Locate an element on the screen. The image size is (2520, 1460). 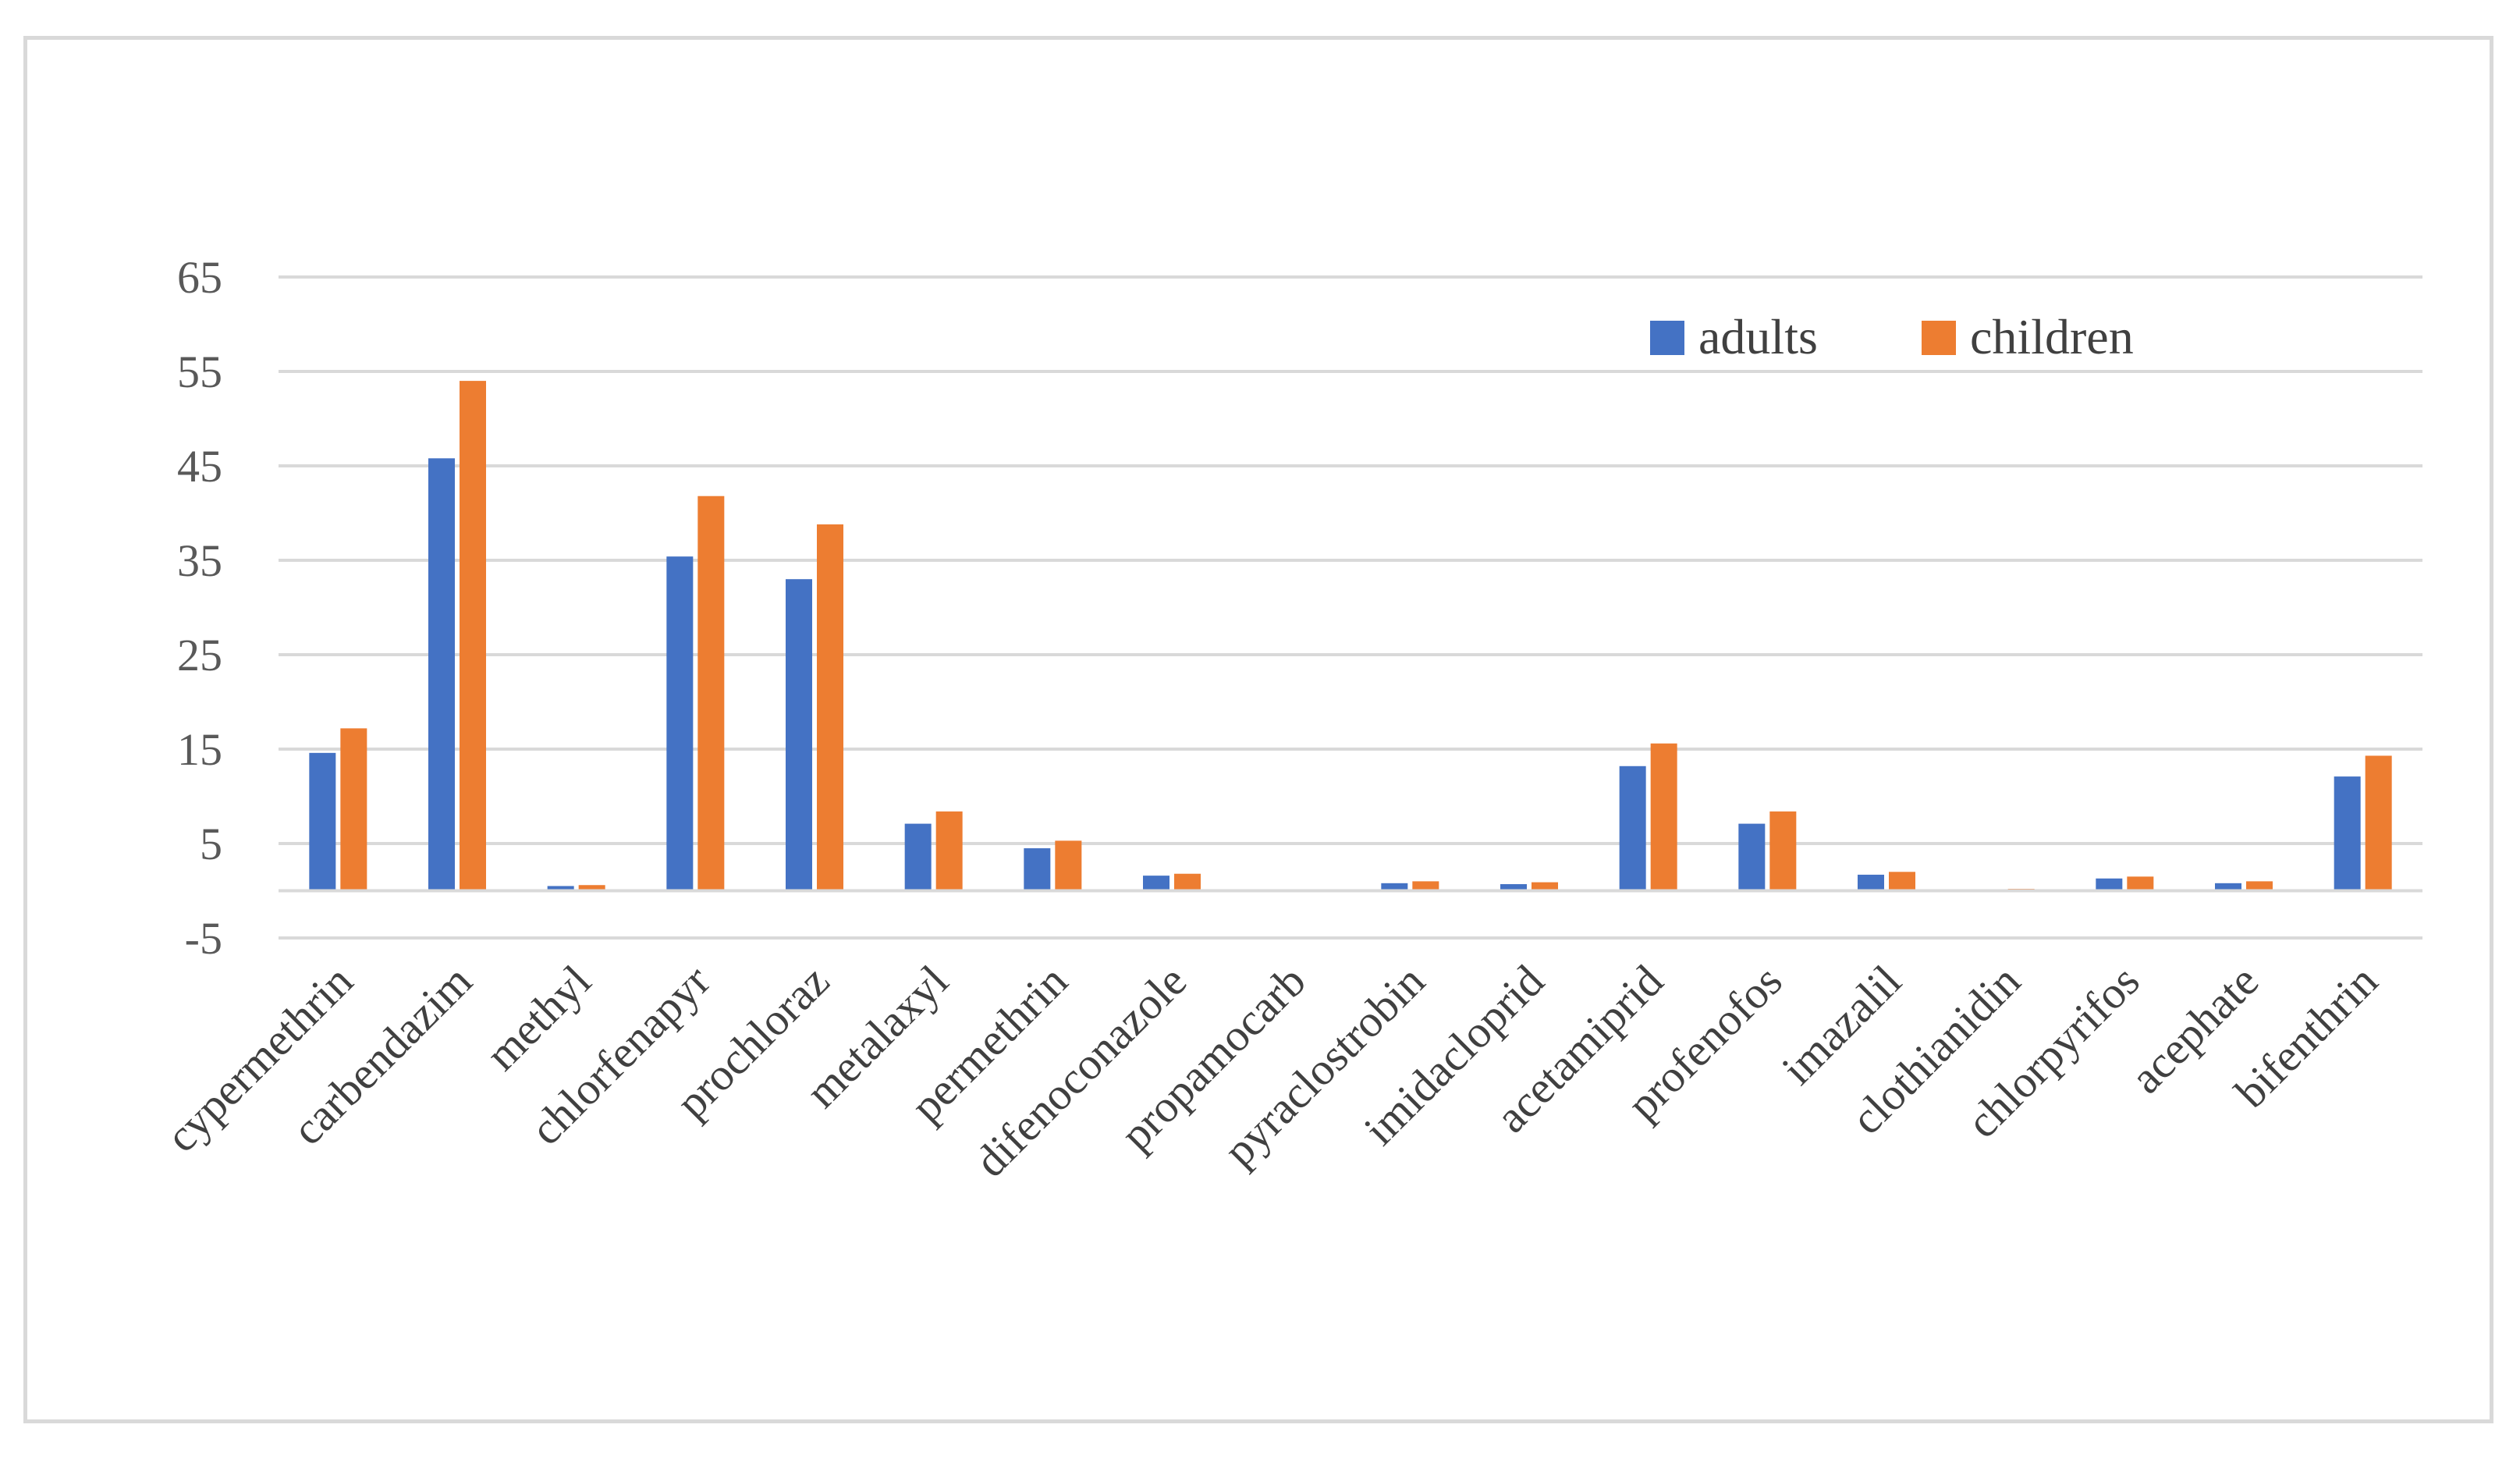
legend-swatch-children is located at coordinates (1939, 338).